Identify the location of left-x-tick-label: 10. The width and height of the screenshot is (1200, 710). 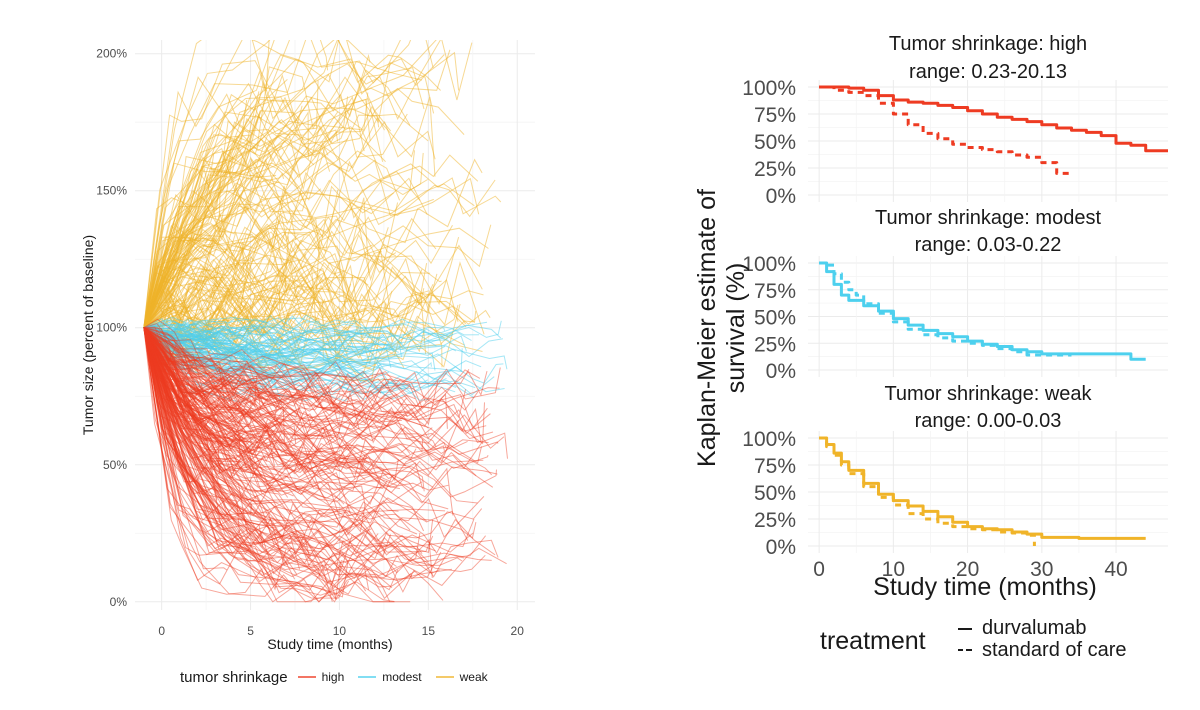
(340, 631).